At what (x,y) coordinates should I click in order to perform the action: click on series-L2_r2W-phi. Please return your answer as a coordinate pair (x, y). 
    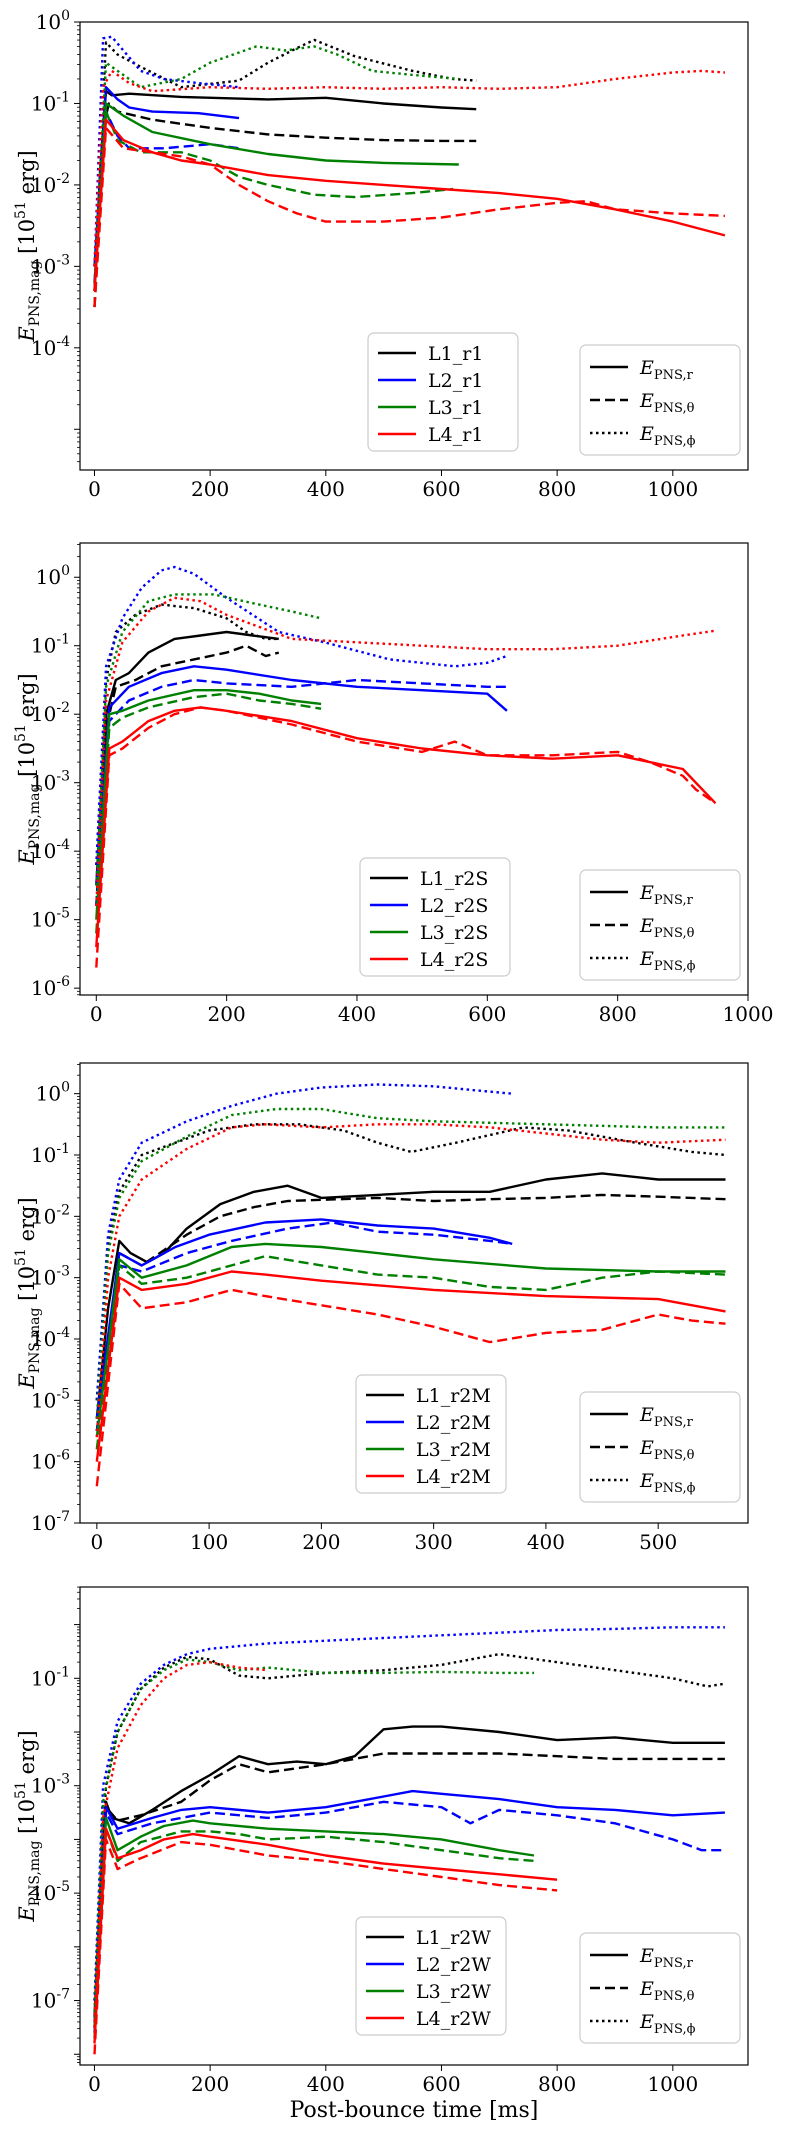
    Looking at the image, I should click on (409, 1813).